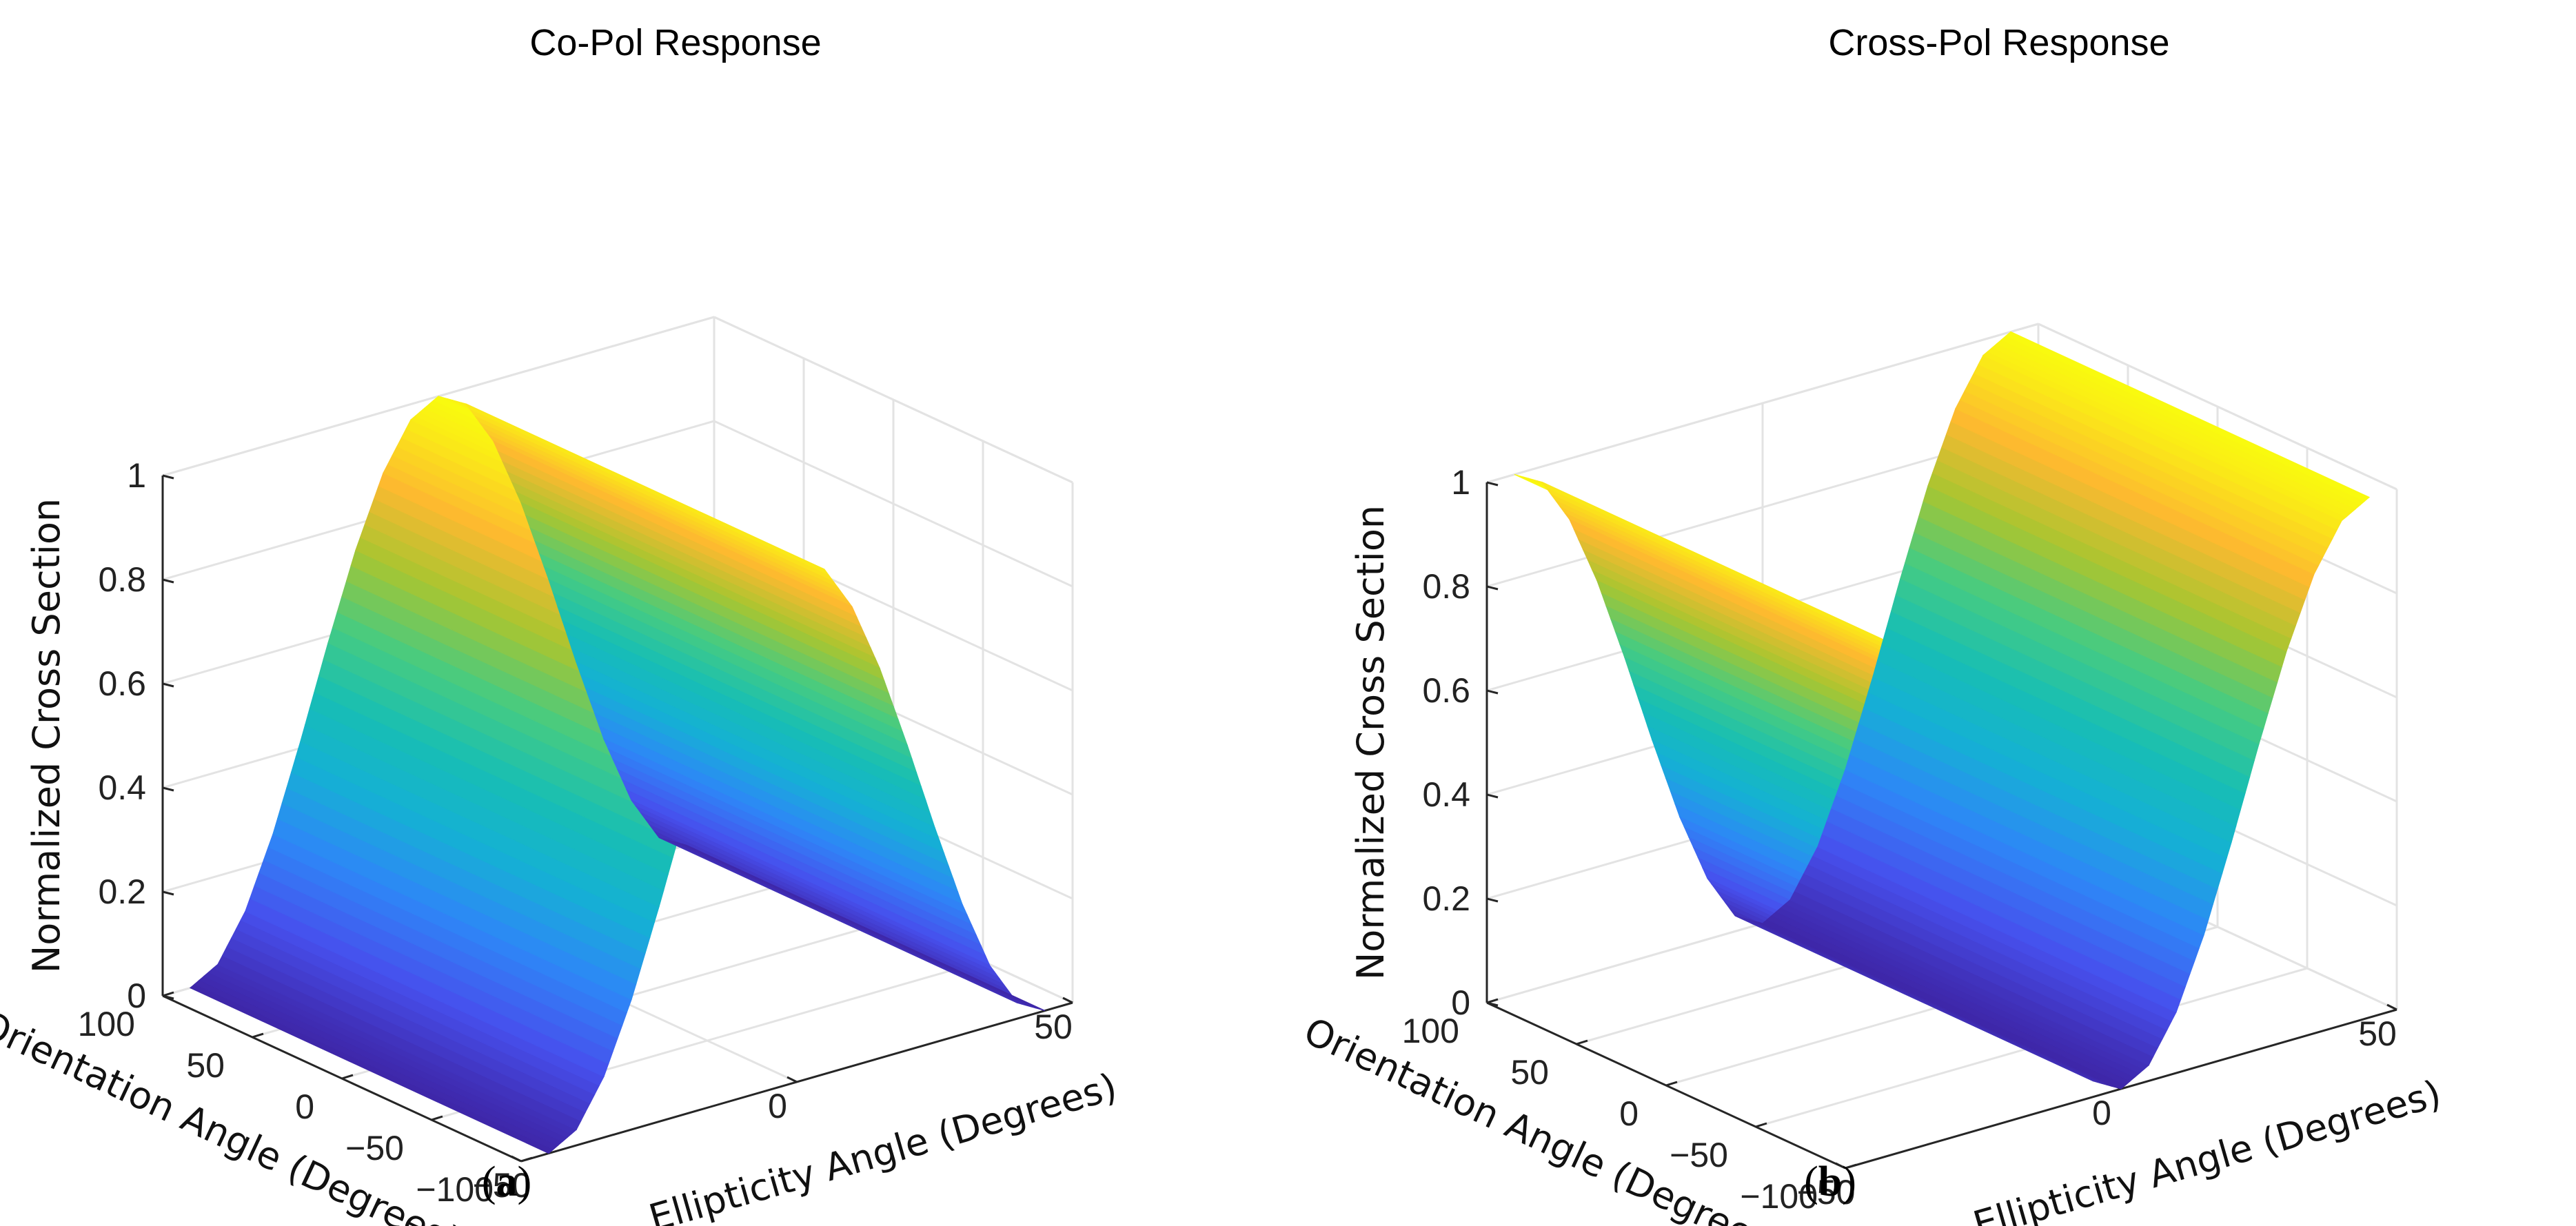  Describe the element at coordinates (1998, 42) in the screenshot. I see `chart-title: Cross-Pol Response` at that location.